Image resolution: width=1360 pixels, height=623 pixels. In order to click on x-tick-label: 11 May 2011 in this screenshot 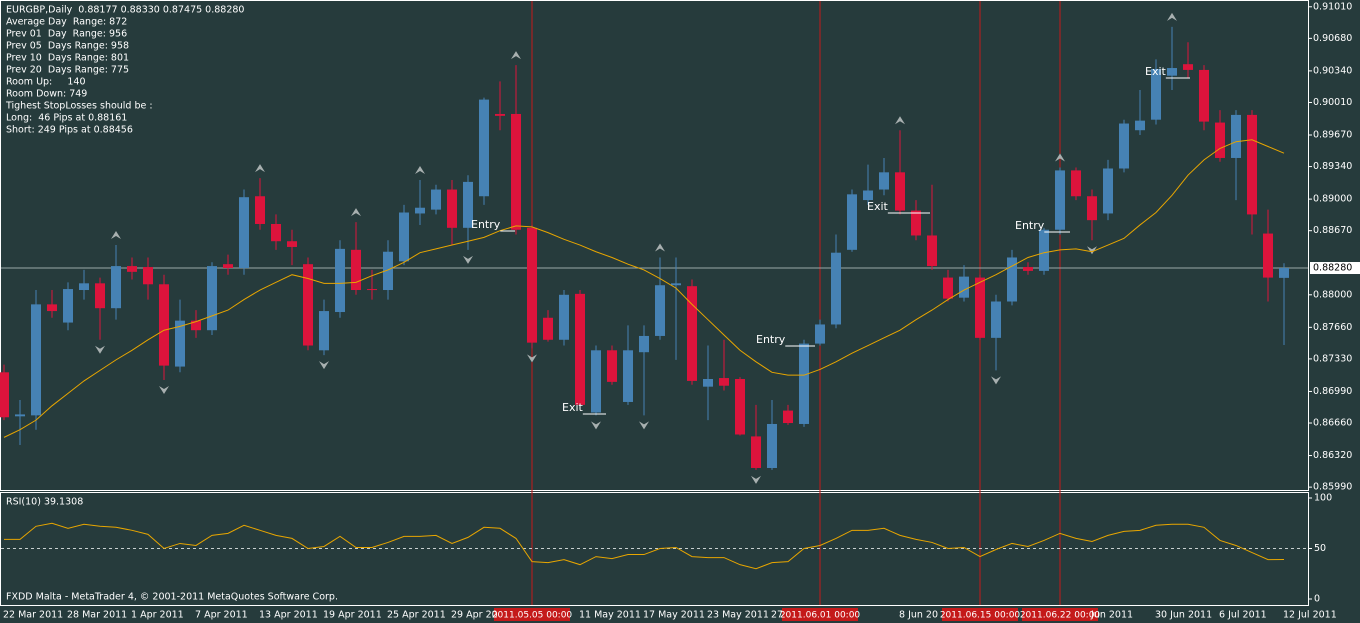, I will do `click(610, 615)`.